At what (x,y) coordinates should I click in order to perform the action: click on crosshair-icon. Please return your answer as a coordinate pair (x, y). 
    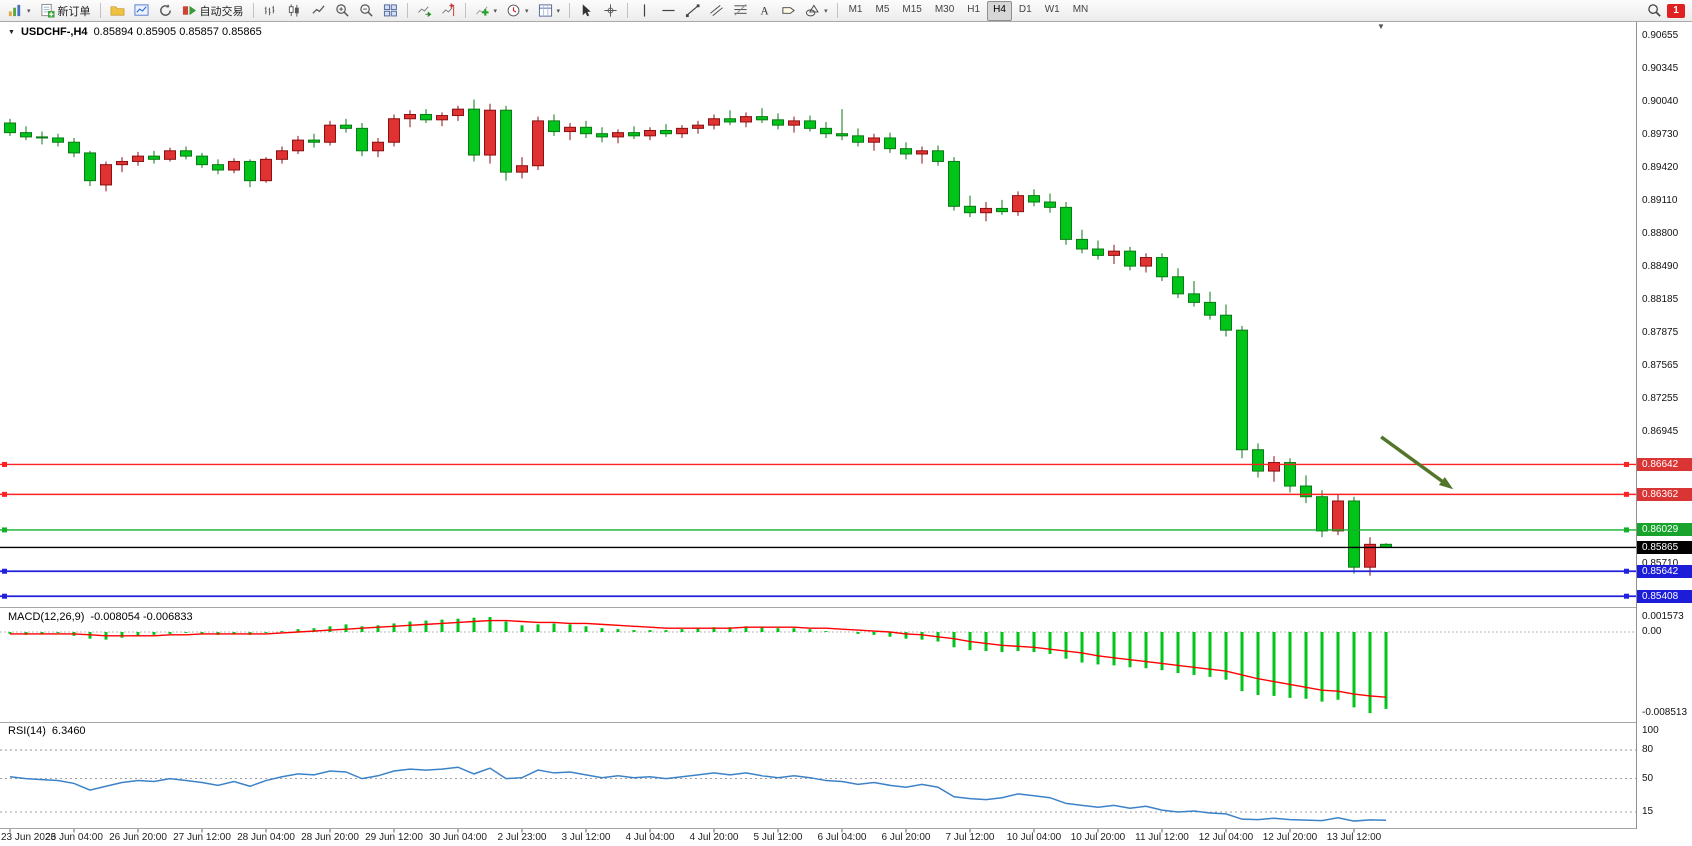
    Looking at the image, I should click on (610, 10).